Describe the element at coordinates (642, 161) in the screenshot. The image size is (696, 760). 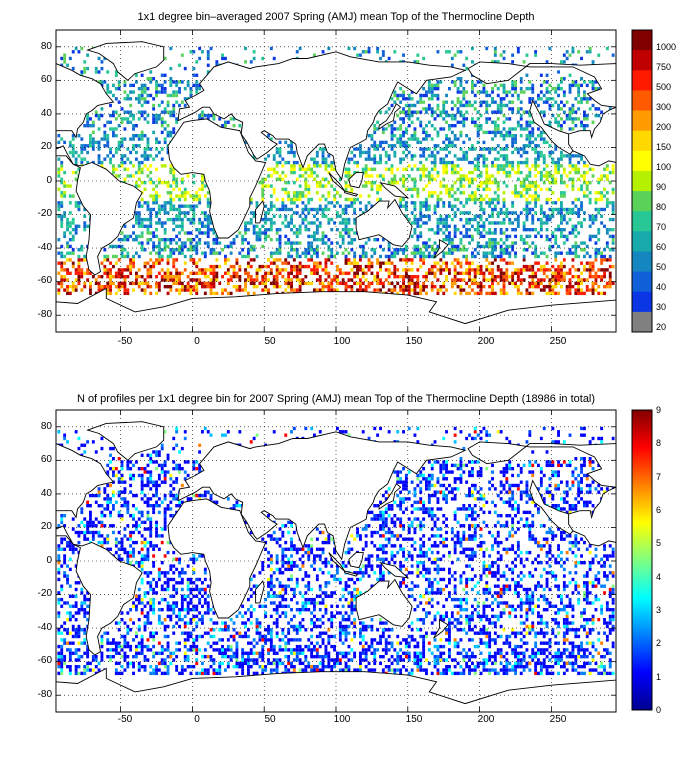
I see `colorbar-1-swatch` at that location.